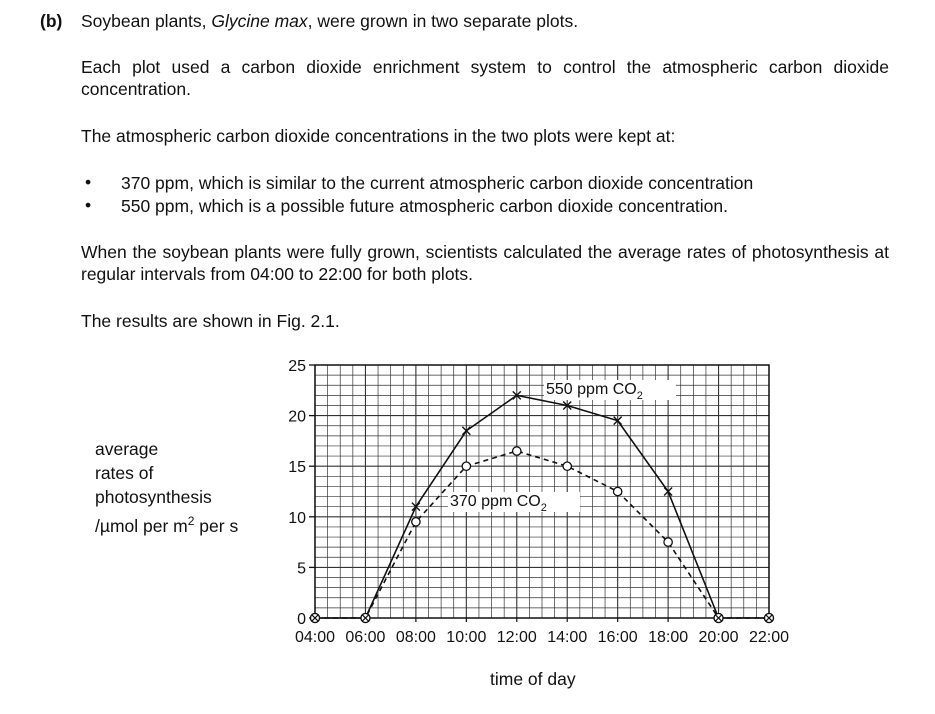 Image resolution: width=935 pixels, height=714 pixels. Describe the element at coordinates (210, 321) in the screenshot. I see `paragraph-results: The results are shown in Fig. 2.1.` at that location.